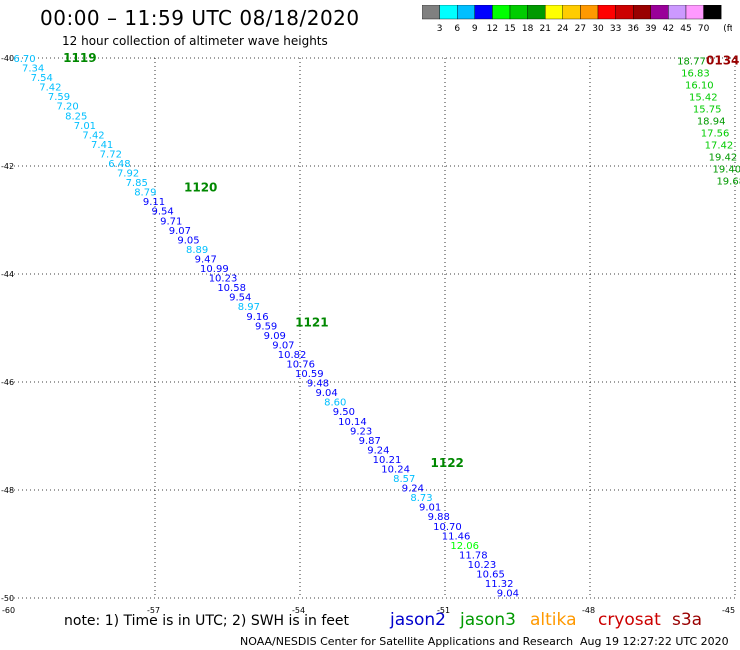  What do you see at coordinates (528, 29) in the screenshot?
I see `colorbar-label: 18` at bounding box center [528, 29].